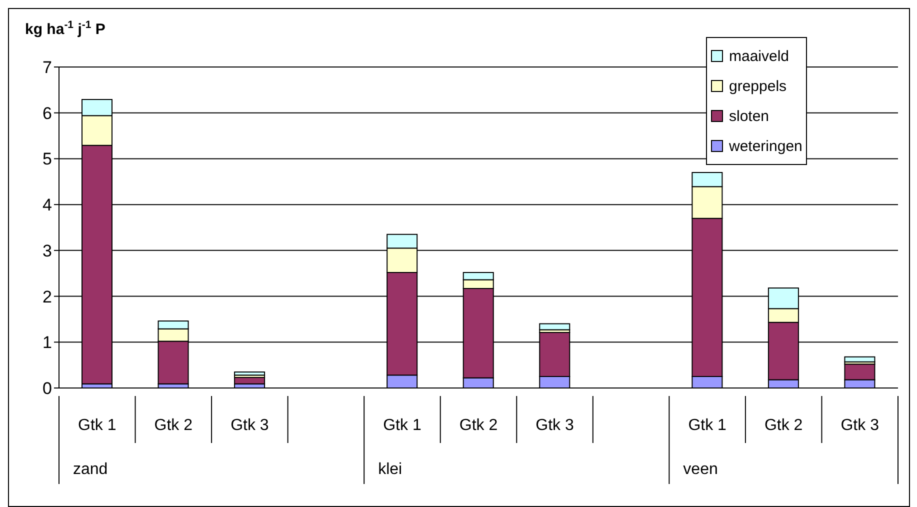 The image size is (917, 507). What do you see at coordinates (758, 86) in the screenshot?
I see `legend-label: greppels` at bounding box center [758, 86].